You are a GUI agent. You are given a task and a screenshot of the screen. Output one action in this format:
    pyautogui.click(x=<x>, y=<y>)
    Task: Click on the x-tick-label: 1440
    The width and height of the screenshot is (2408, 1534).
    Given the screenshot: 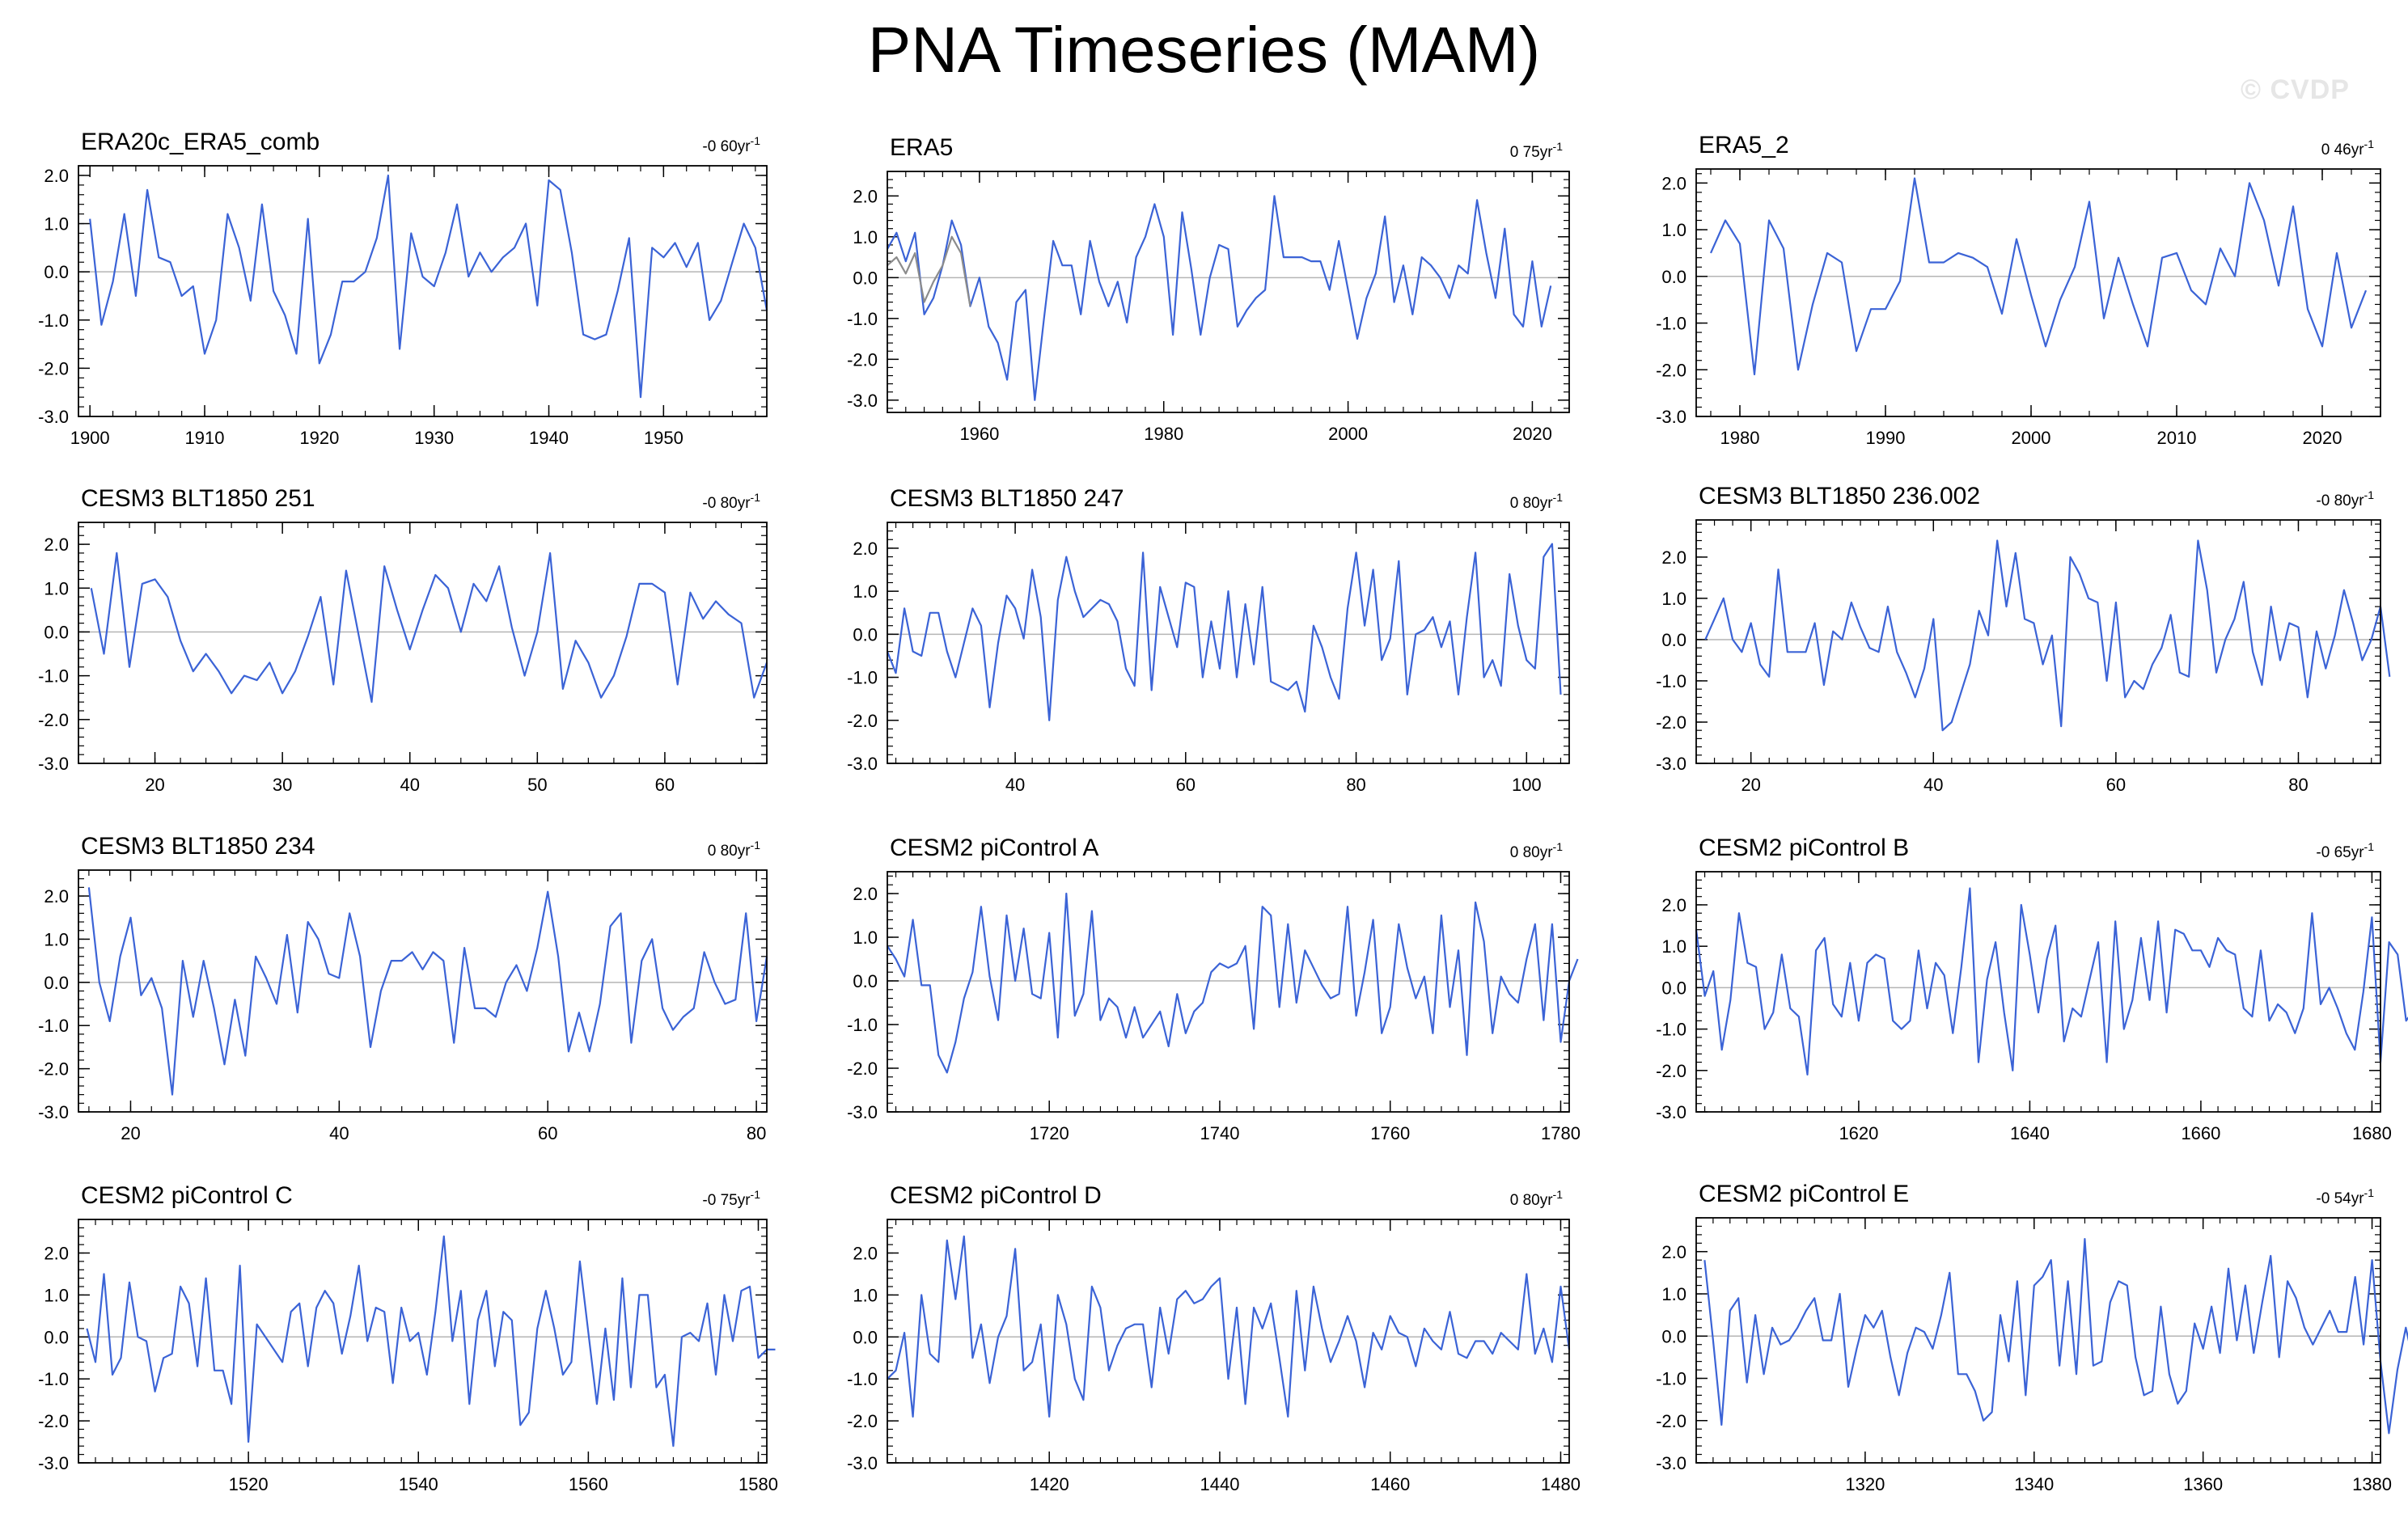 What is the action you would take?
    pyautogui.click(x=1219, y=1484)
    